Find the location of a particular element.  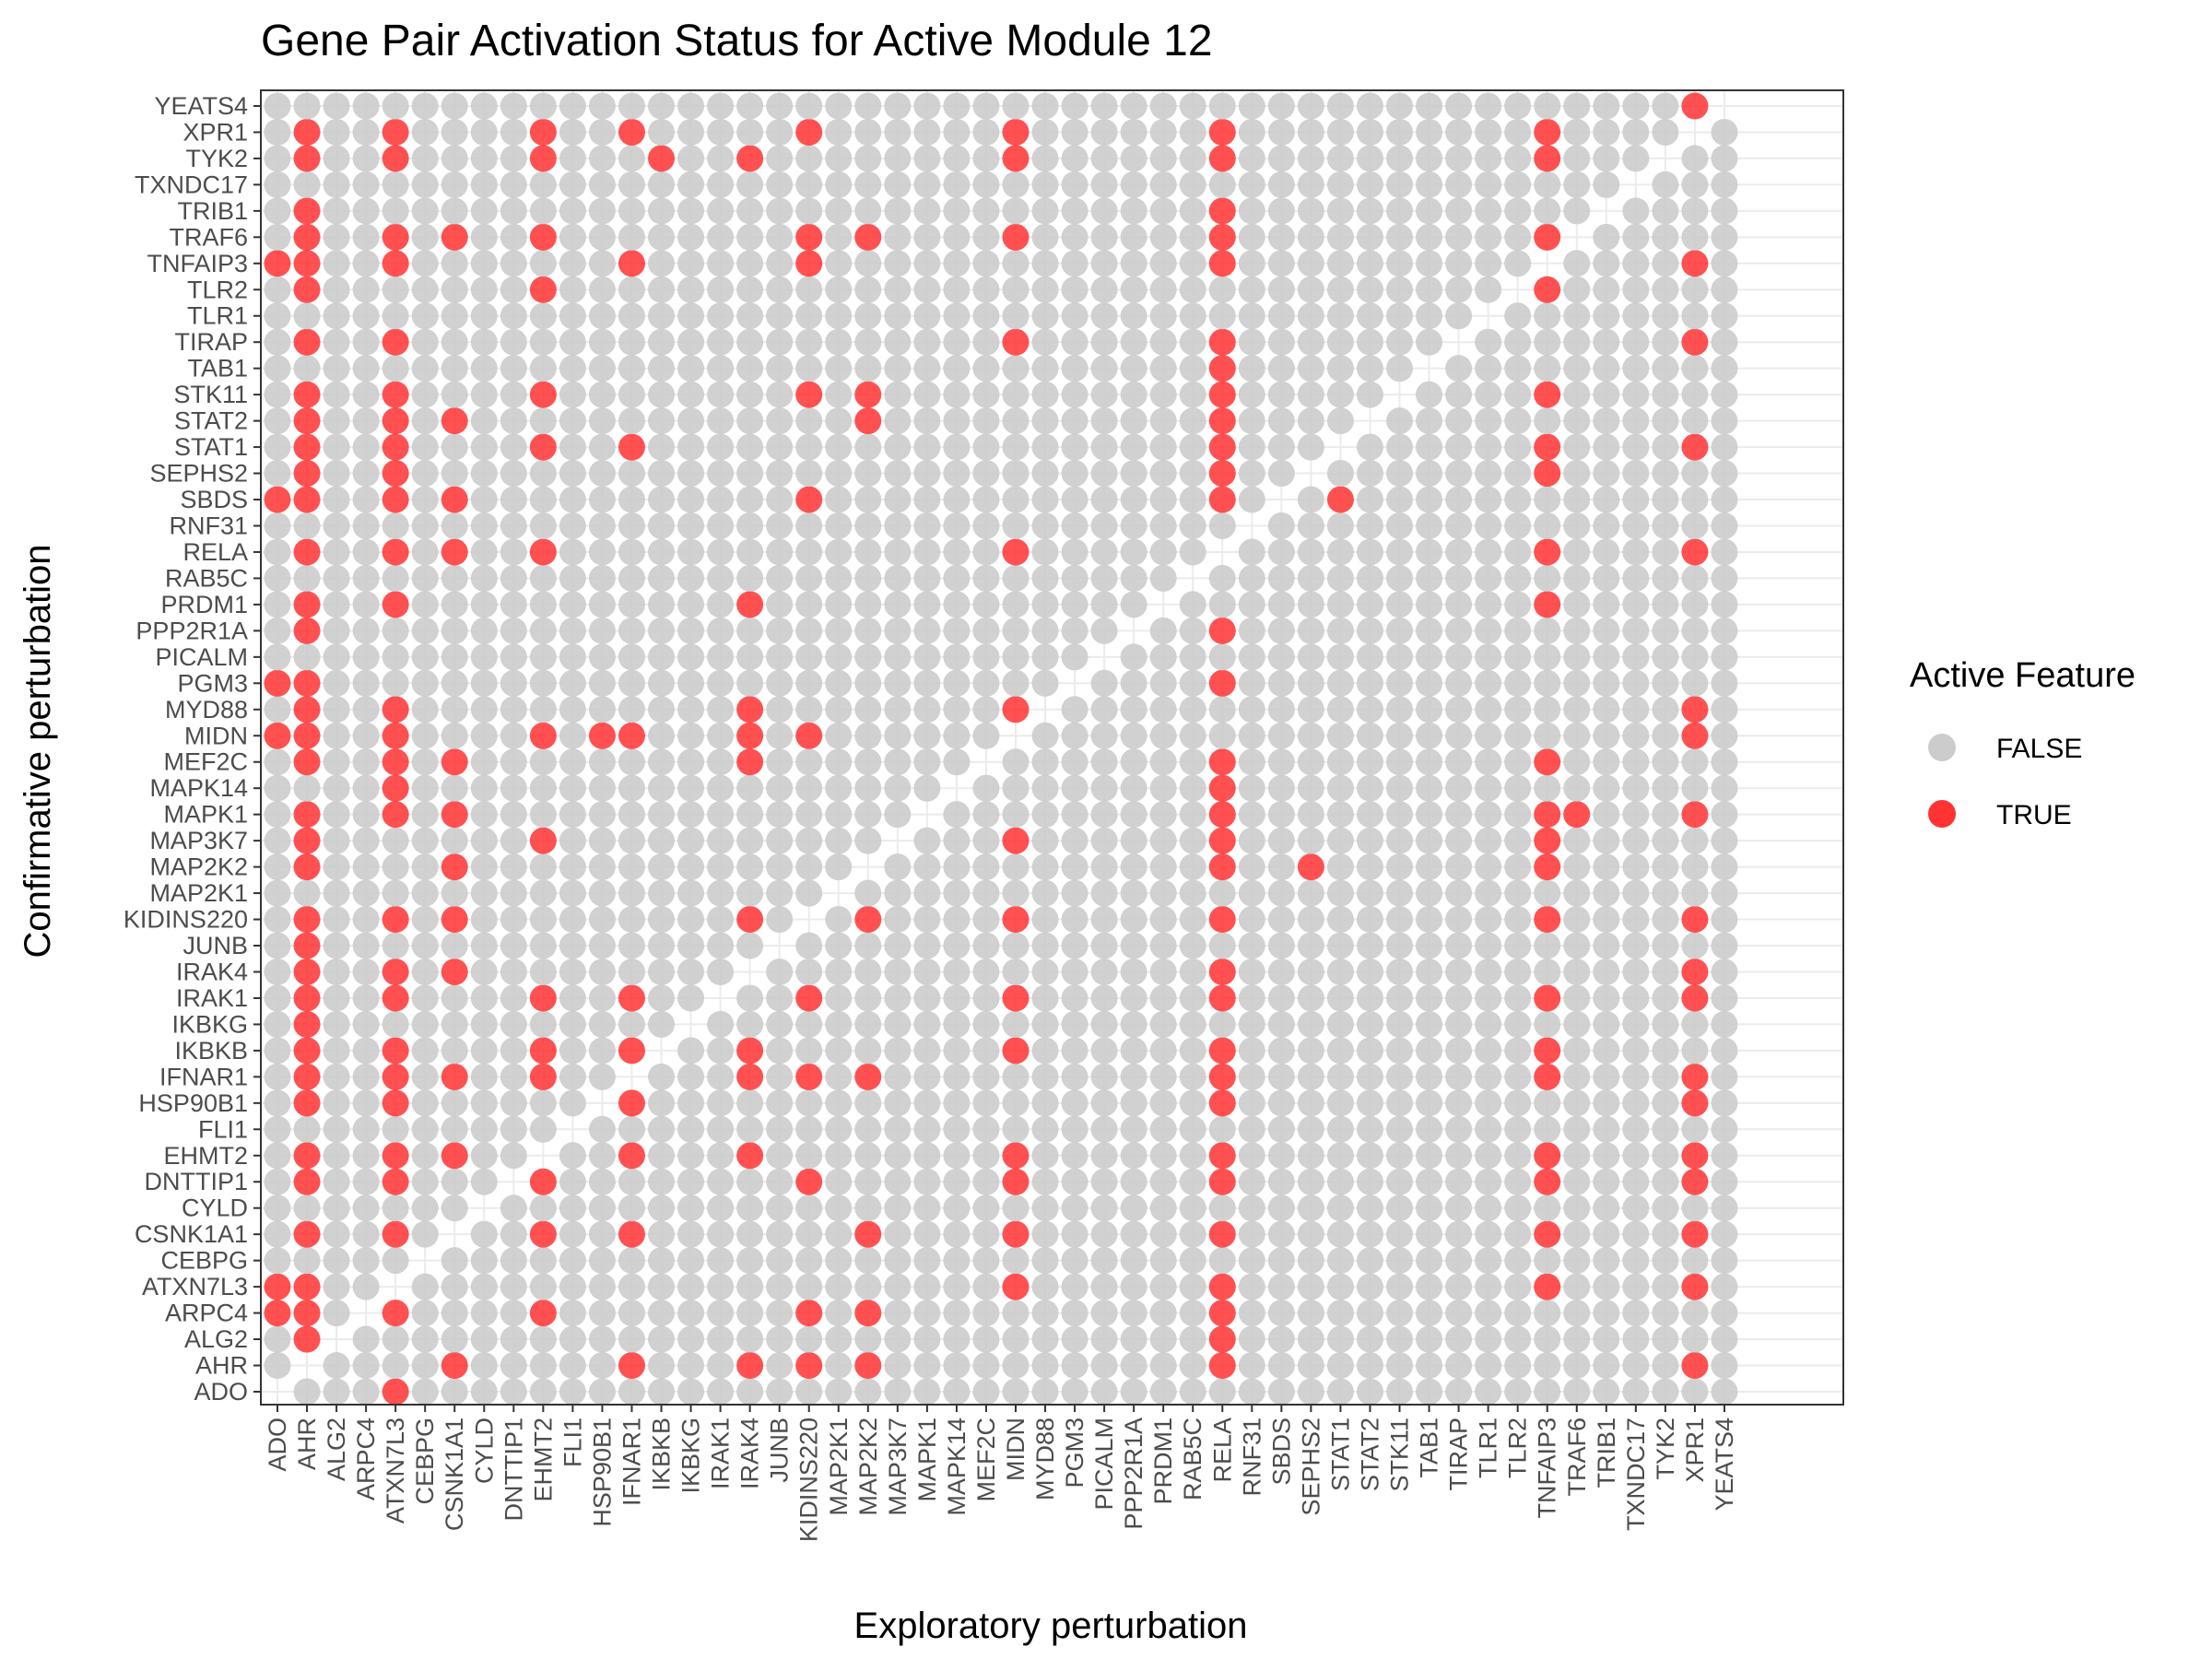

x-tick-label: ALG2 is located at coordinates (336, 1449).